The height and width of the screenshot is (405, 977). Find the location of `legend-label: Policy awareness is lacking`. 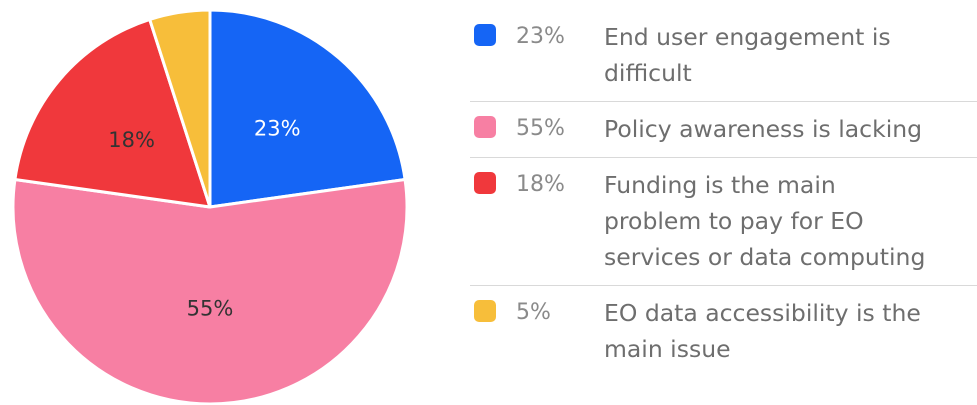

legend-label: Policy awareness is lacking is located at coordinates (763, 129).